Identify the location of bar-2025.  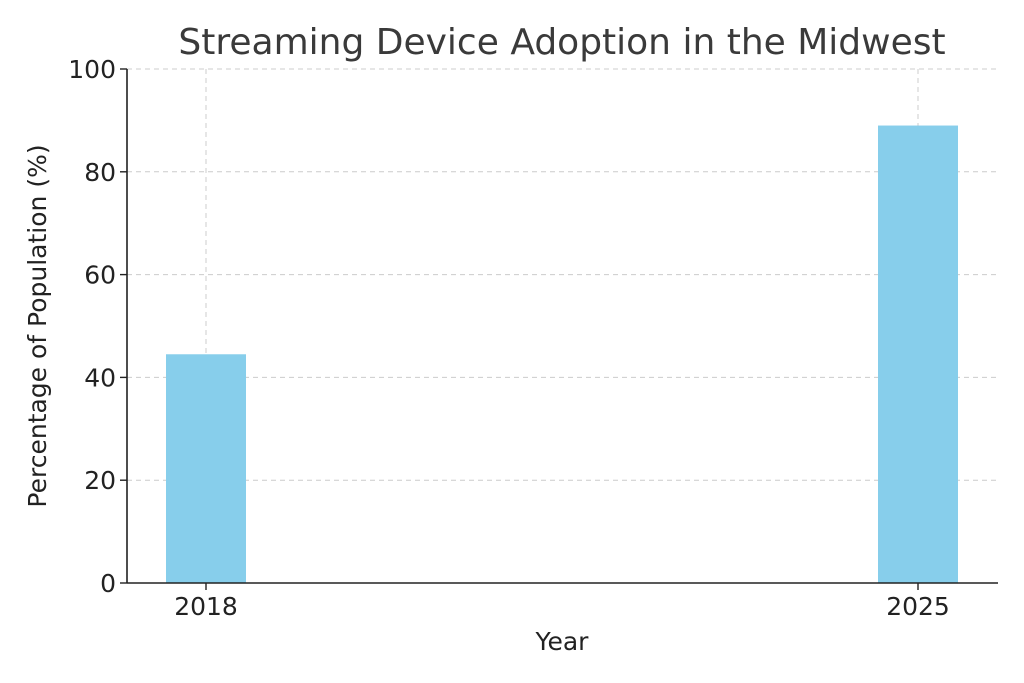
(918, 354).